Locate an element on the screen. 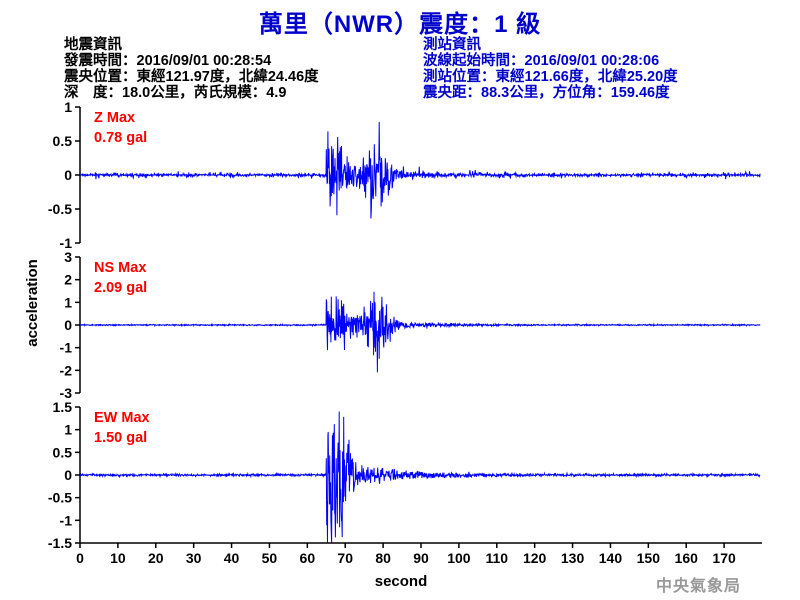  component-label: Z Max is located at coordinates (114, 118).